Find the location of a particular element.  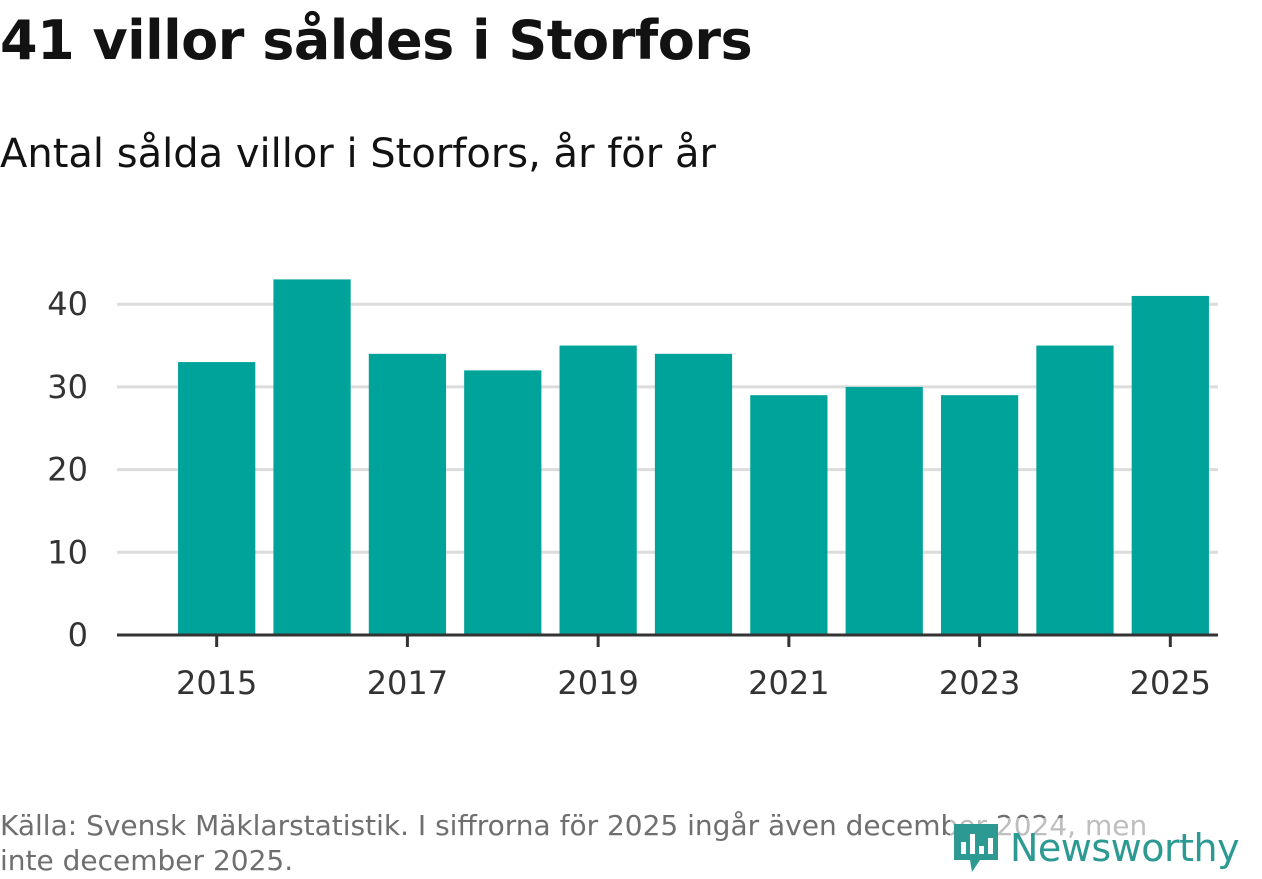

bar-2024 is located at coordinates (1075, 490).